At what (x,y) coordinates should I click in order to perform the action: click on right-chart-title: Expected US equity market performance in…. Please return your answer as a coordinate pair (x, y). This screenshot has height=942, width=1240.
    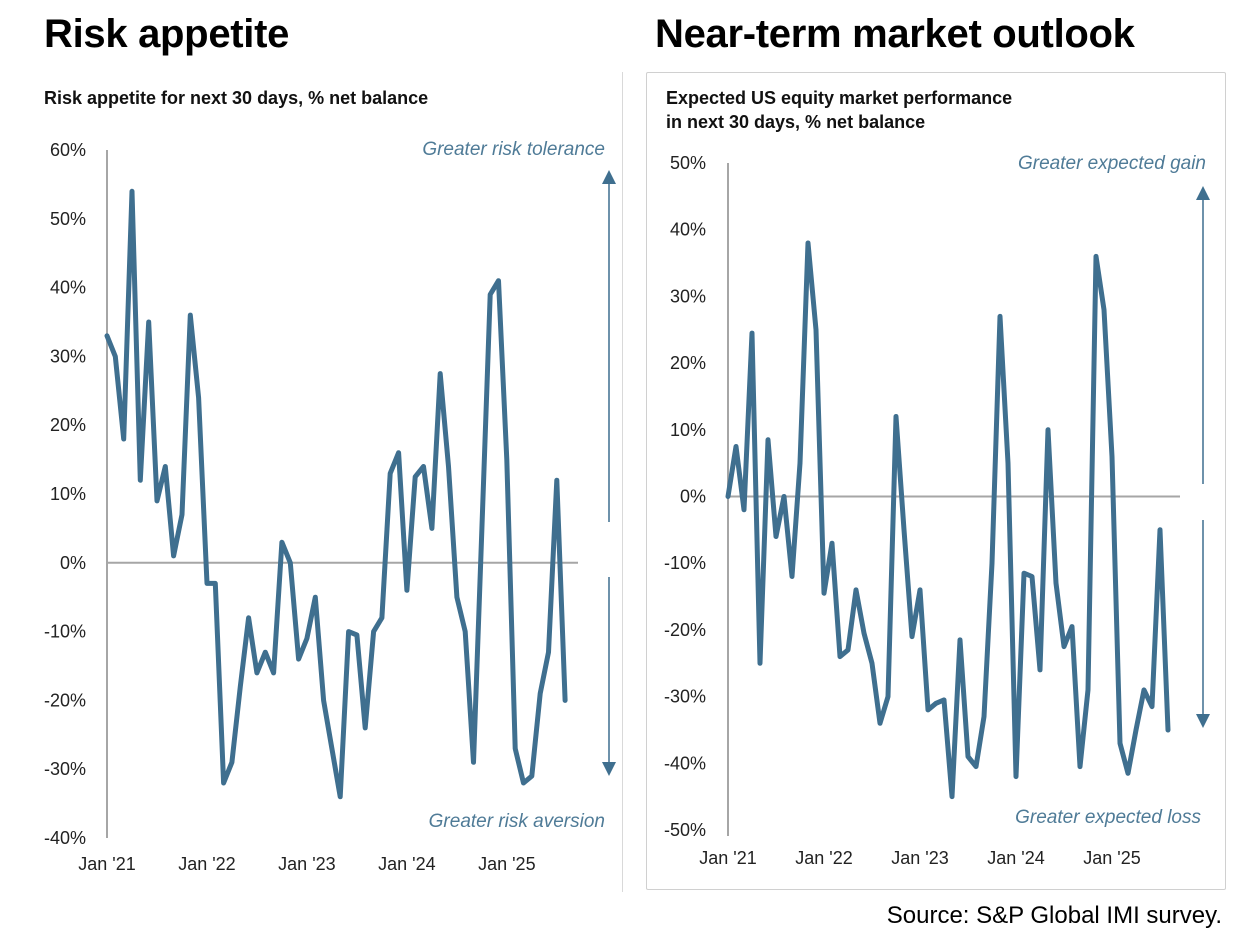
    Looking at the image, I should click on (896, 110).